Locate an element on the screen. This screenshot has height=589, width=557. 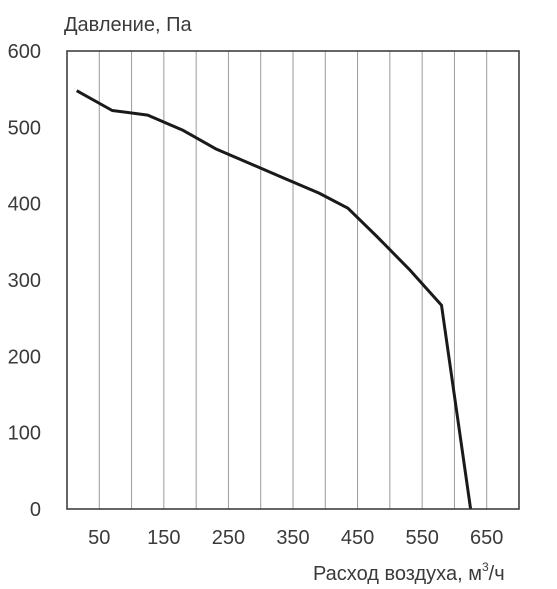
x-tick-label: 150 is located at coordinates (163, 538).